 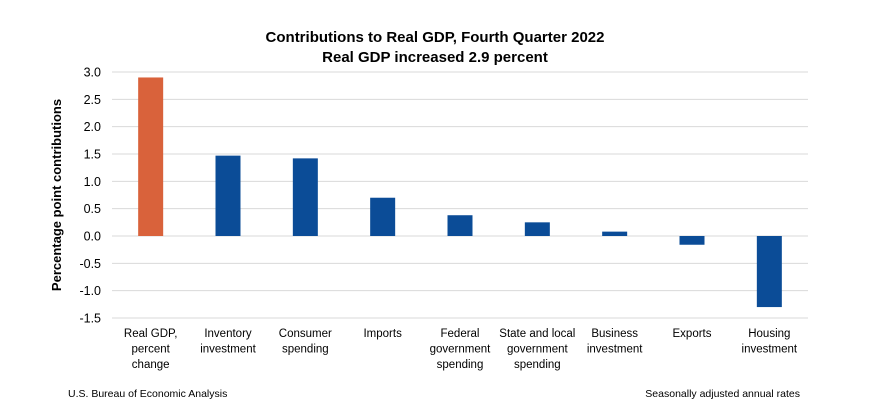 What do you see at coordinates (90, 264) in the screenshot?
I see `y-tick-label: -0.5` at bounding box center [90, 264].